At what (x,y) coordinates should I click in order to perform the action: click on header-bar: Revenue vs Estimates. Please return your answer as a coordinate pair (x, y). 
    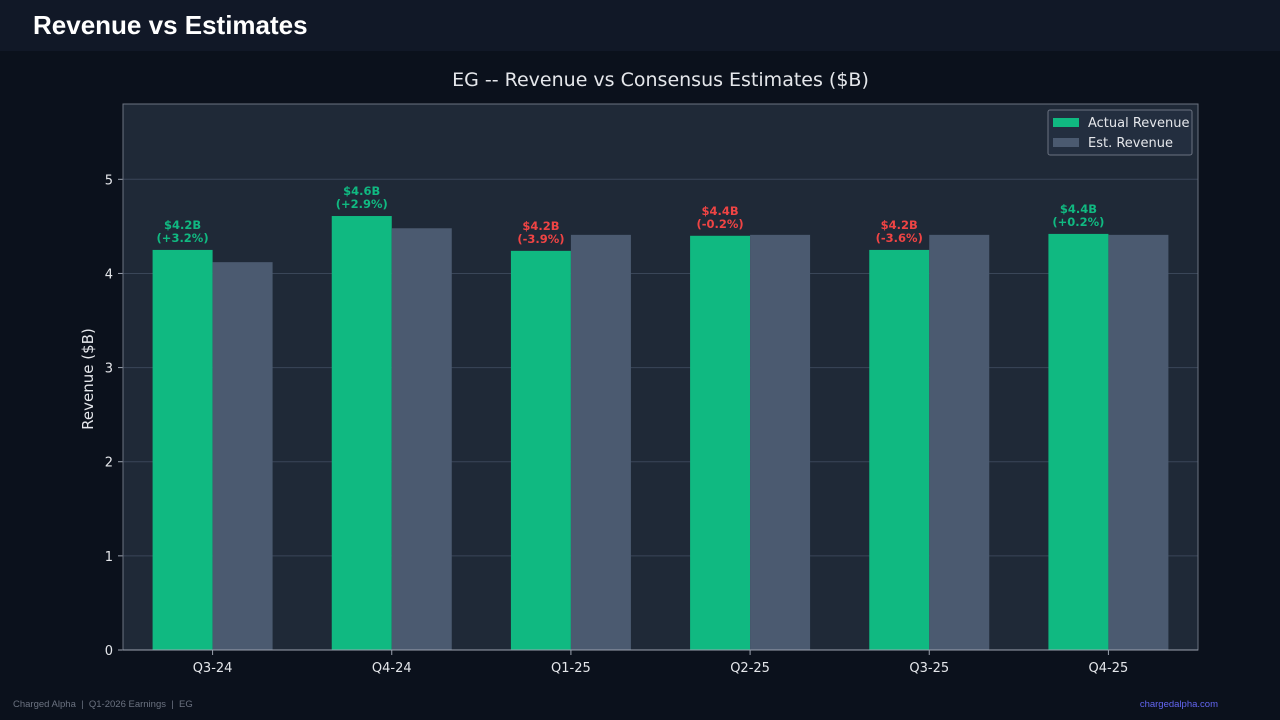
    Looking at the image, I should click on (640, 25).